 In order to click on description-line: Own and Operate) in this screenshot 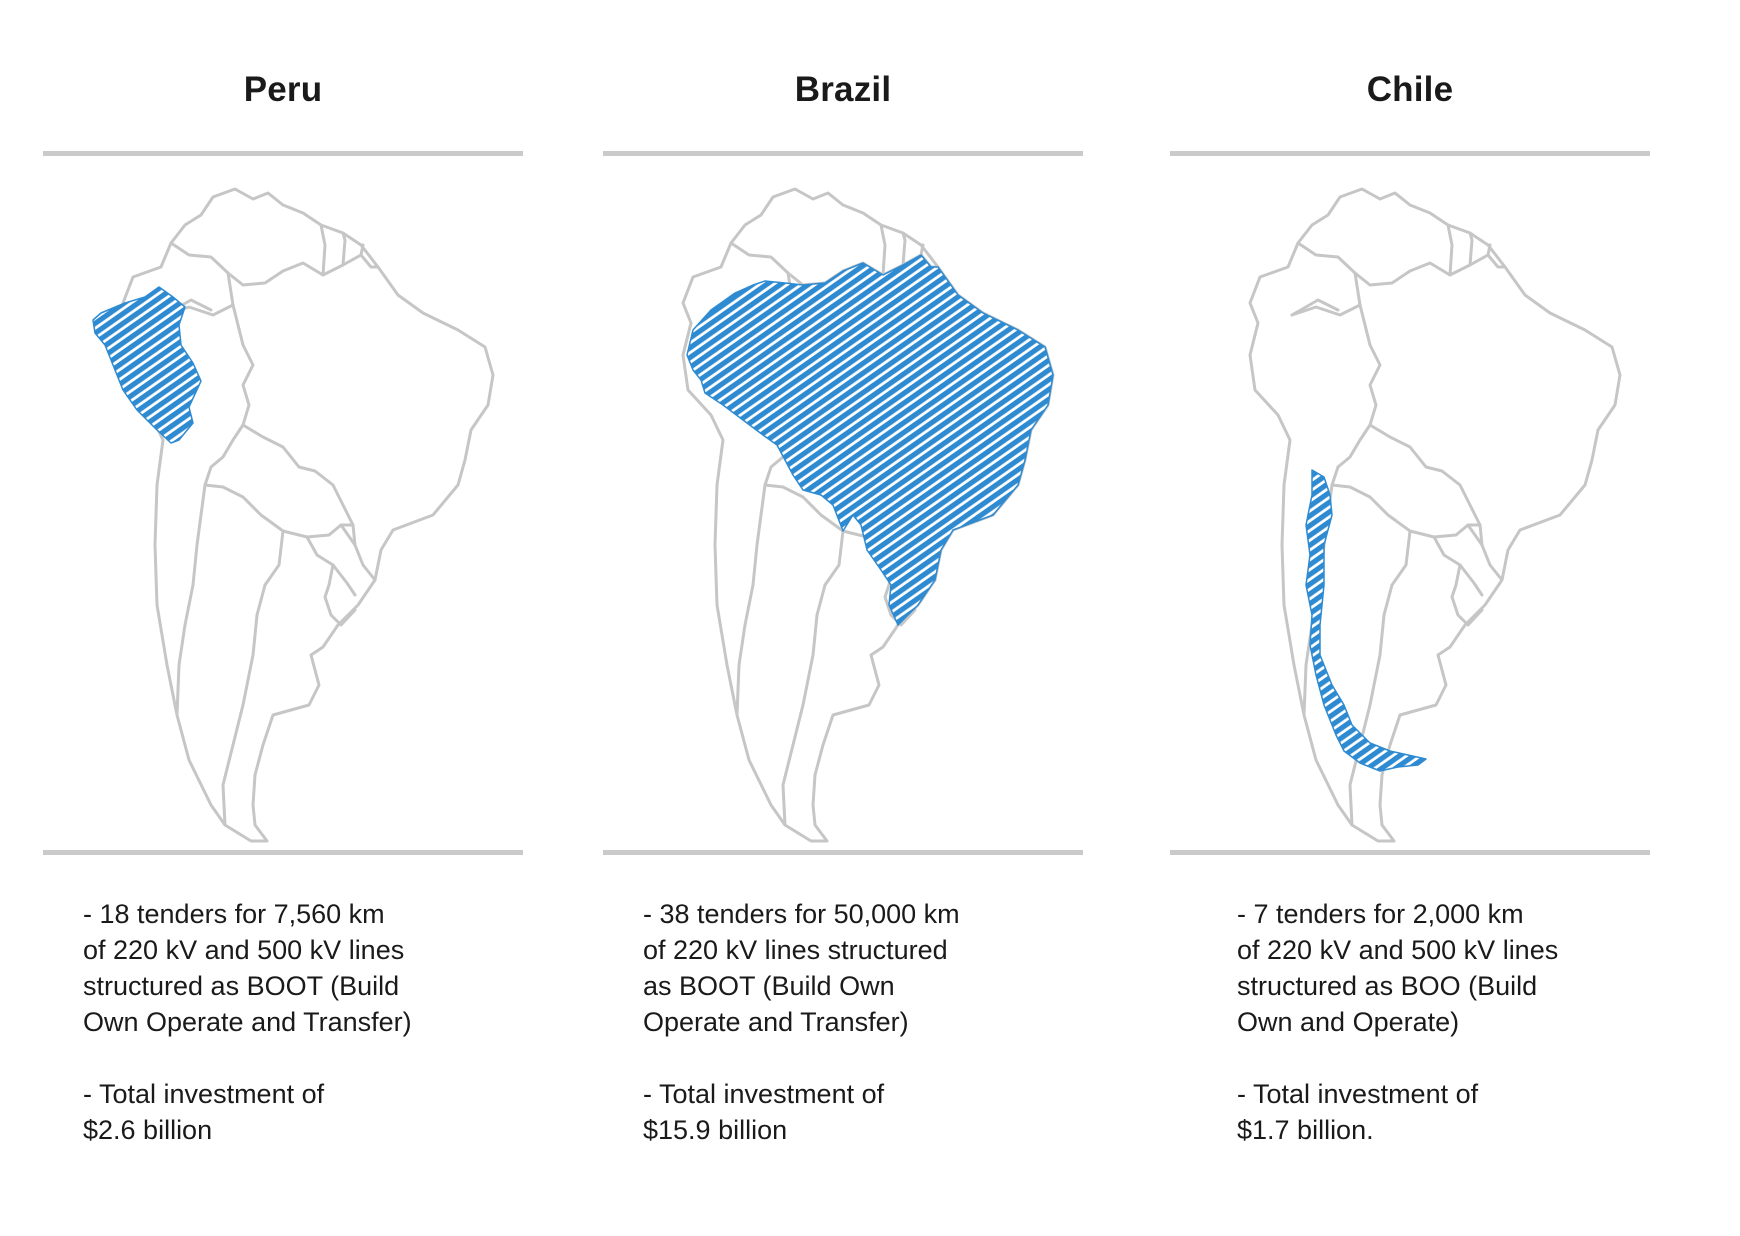, I will do `click(1348, 1022)`.